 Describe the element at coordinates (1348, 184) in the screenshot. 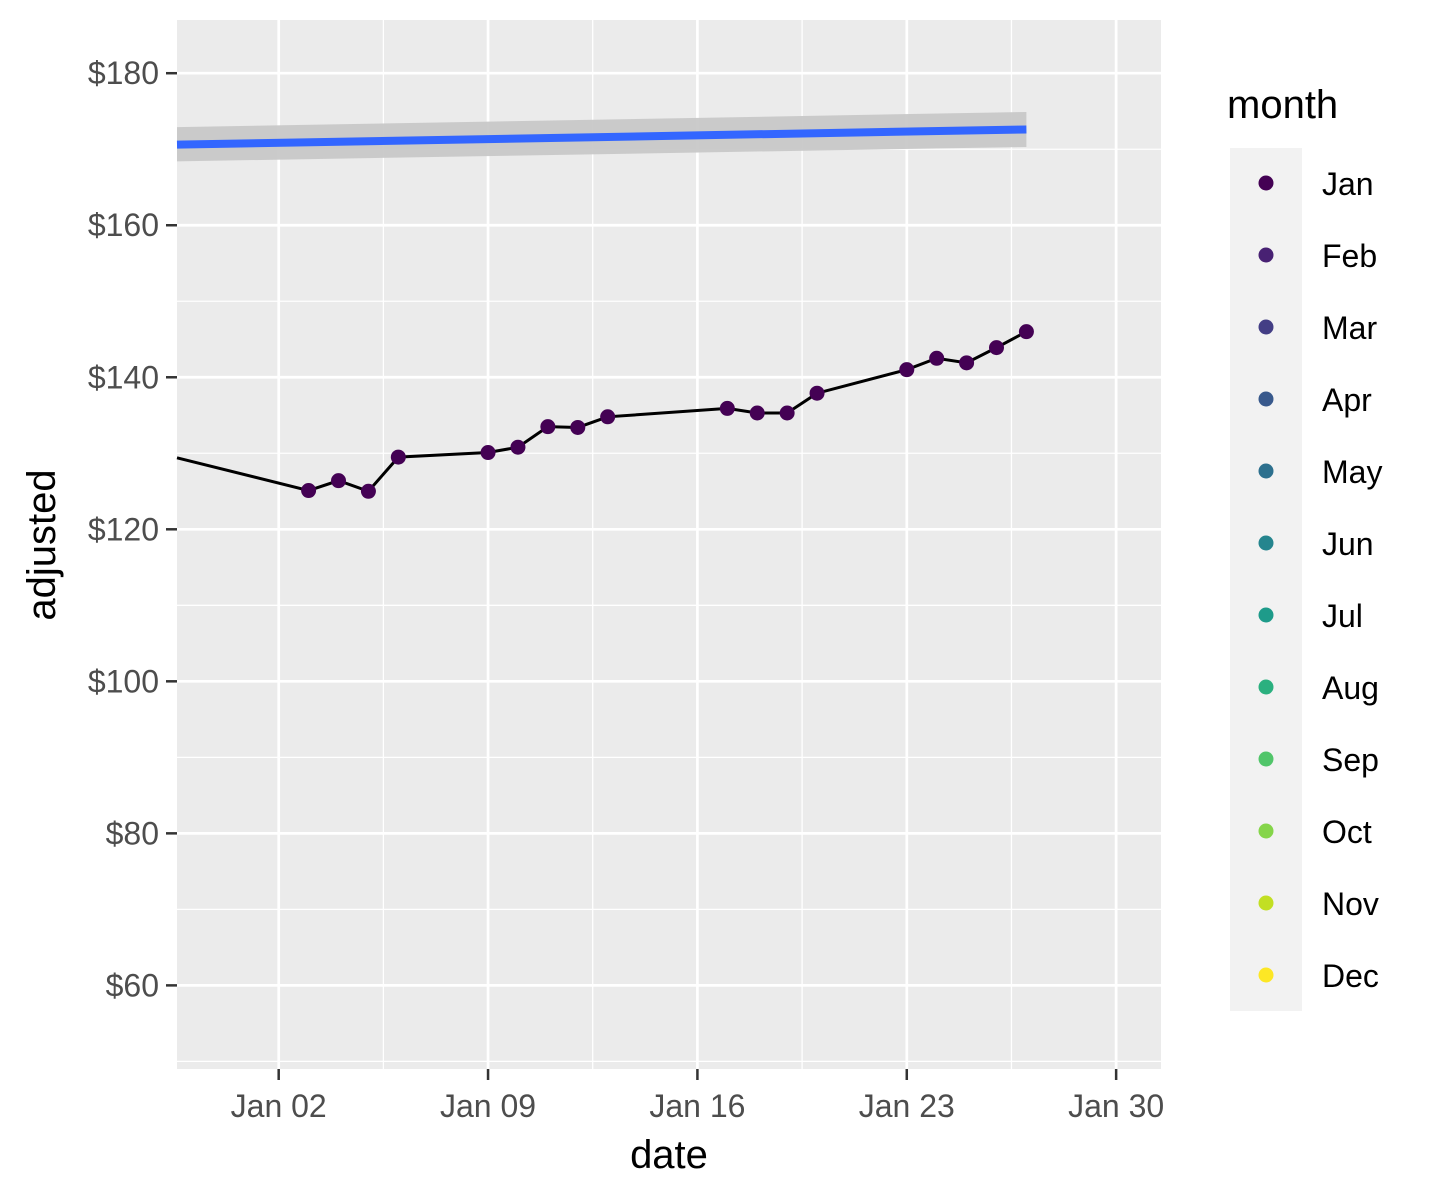

I see `legend-label-jan: Jan` at that location.